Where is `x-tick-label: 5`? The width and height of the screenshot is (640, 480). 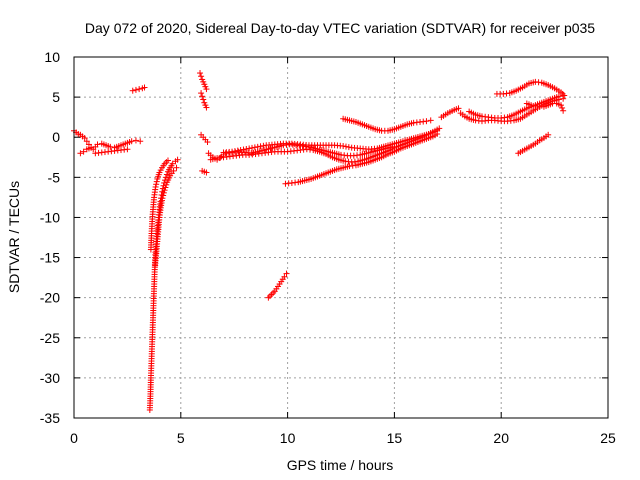 x-tick-label: 5 is located at coordinates (181, 438).